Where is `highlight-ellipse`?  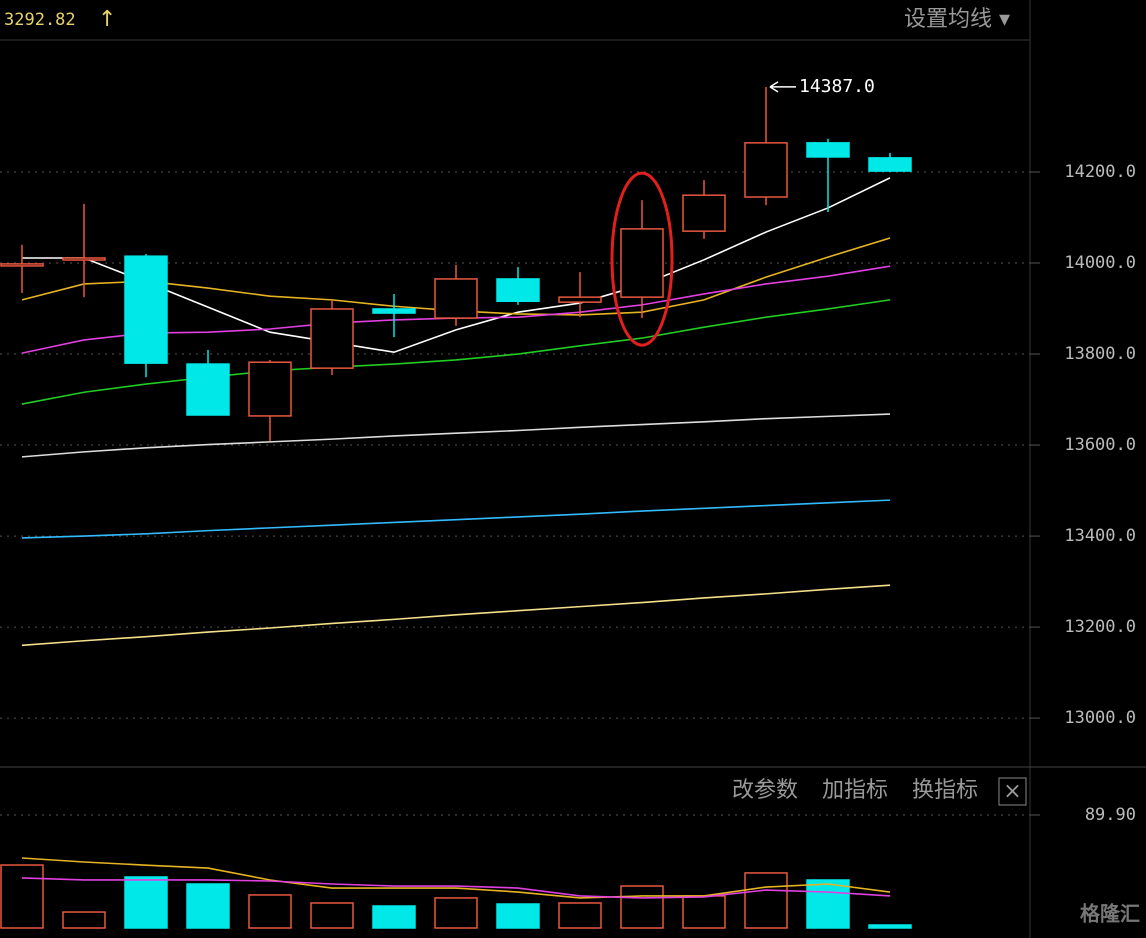
highlight-ellipse is located at coordinates (642, 259).